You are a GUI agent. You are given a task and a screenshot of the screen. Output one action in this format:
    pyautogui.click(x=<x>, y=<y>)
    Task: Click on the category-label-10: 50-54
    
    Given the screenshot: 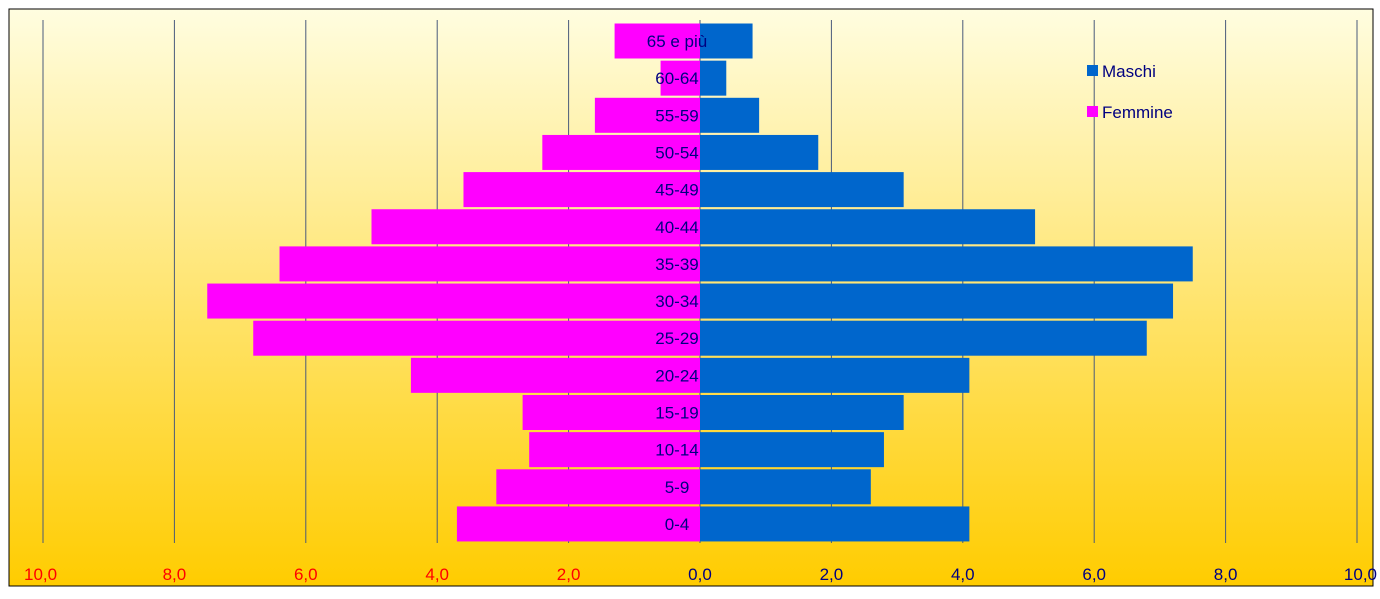 What is the action you would take?
    pyautogui.click(x=676, y=152)
    